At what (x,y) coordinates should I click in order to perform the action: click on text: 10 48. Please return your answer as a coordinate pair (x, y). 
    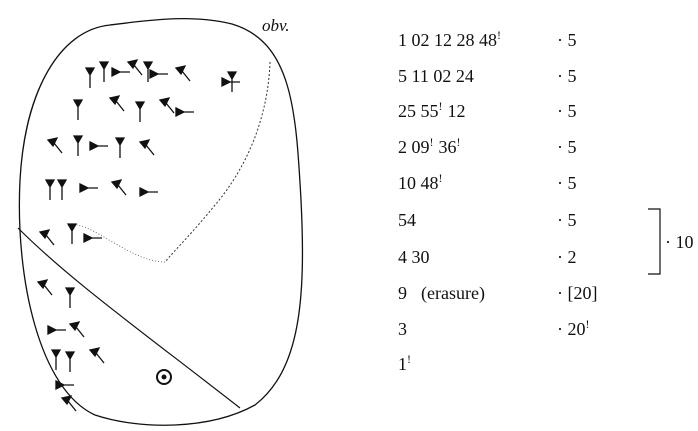
    Looking at the image, I should click on (418, 183).